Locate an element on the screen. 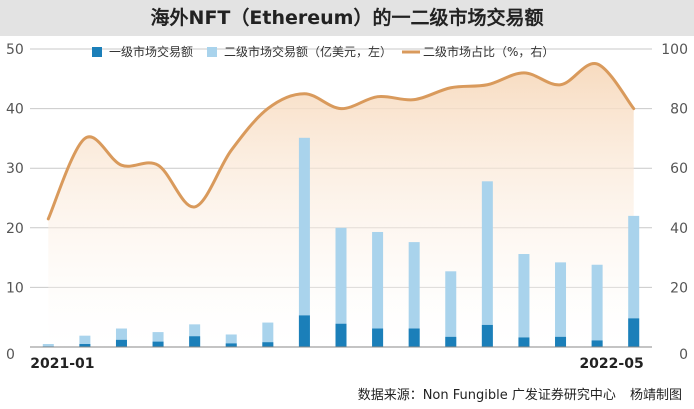  left-tick-label: 50 is located at coordinates (15, 50).